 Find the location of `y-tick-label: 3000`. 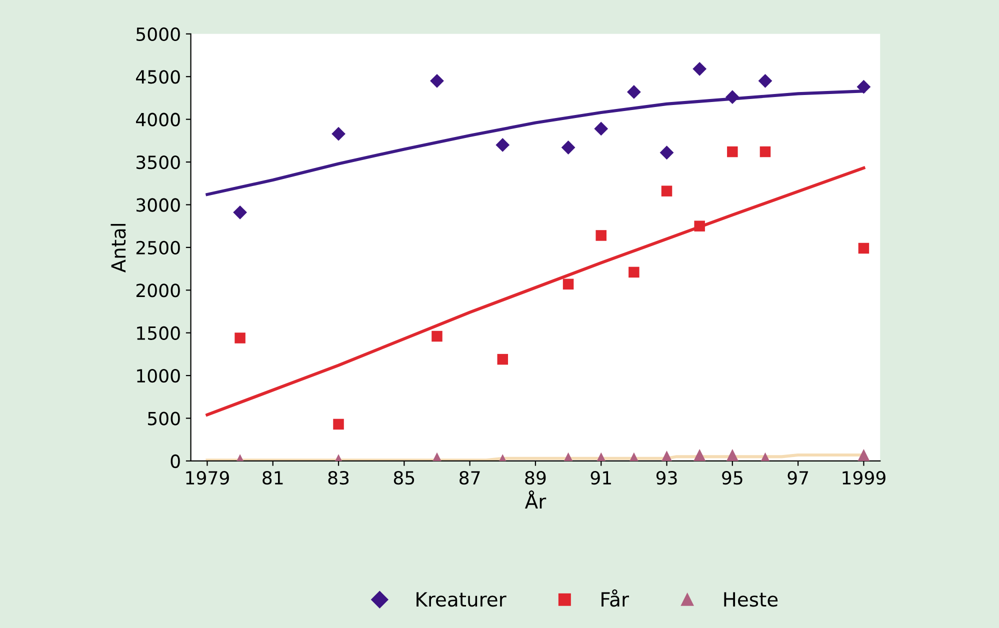

y-tick-label: 3000 is located at coordinates (158, 205).